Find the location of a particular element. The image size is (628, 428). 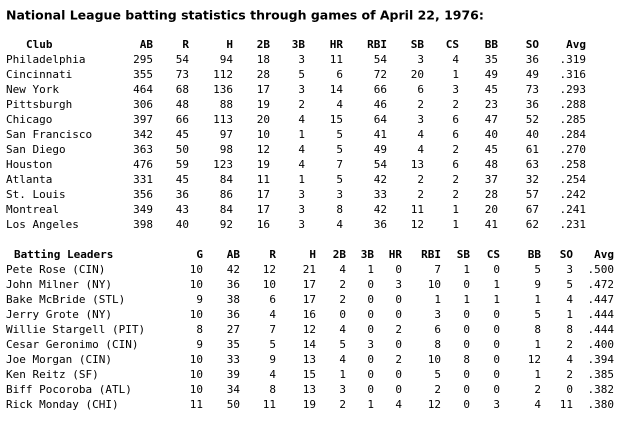

cell: 37 is located at coordinates (491, 179).